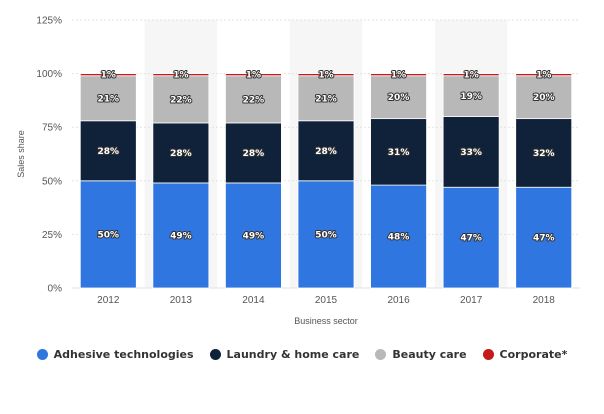  Describe the element at coordinates (52, 181) in the screenshot. I see `y-tick-label: 50%` at that location.